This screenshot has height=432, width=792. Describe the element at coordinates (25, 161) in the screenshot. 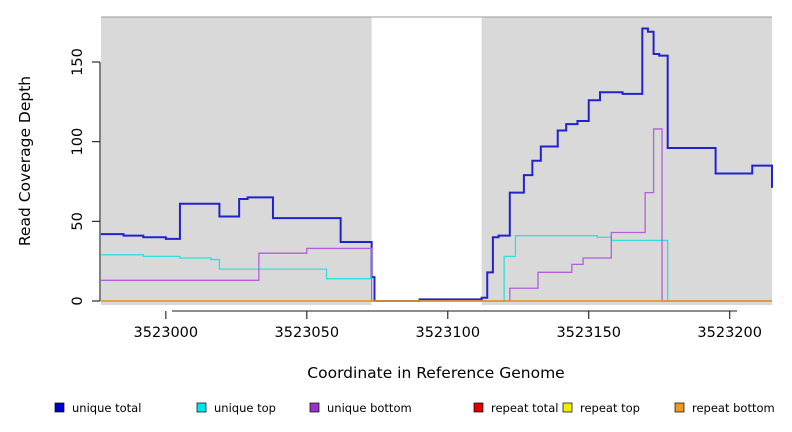

I see `y-axis-title: Read Coverage Depth` at that location.